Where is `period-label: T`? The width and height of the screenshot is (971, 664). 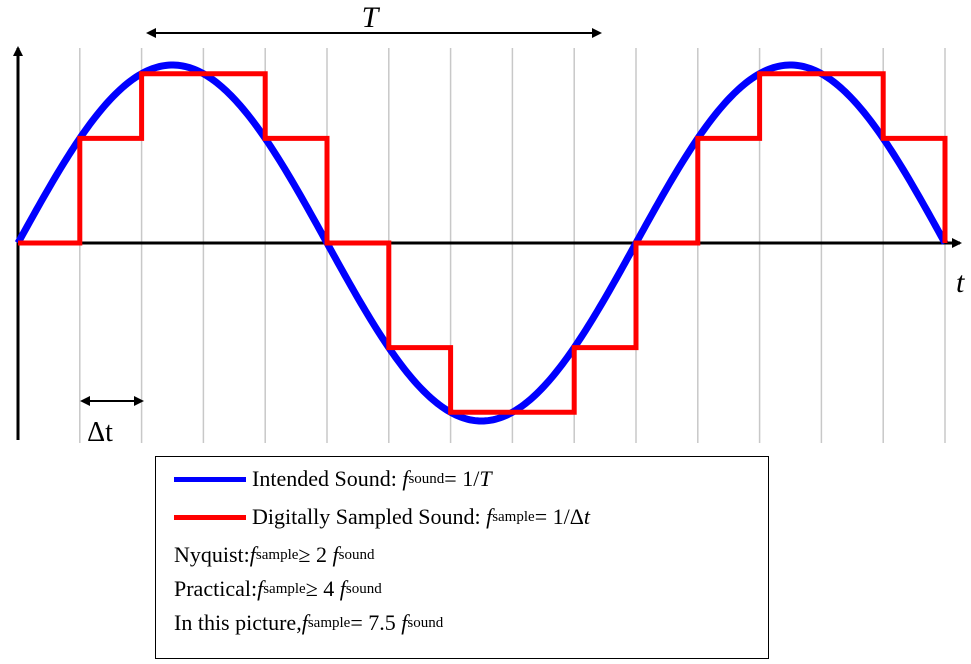 period-label: T is located at coordinates (371, 17).